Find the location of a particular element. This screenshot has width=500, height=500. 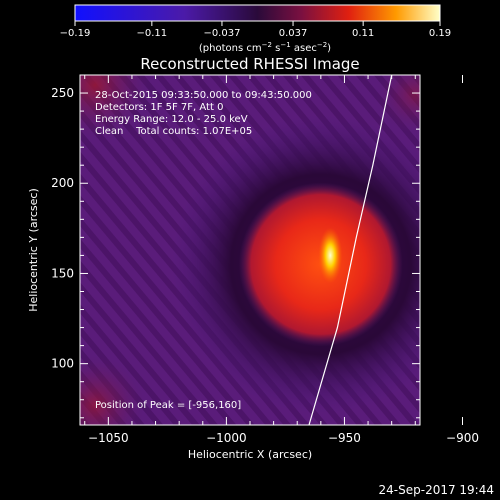

x-tick-label: −900 is located at coordinates (462, 438).